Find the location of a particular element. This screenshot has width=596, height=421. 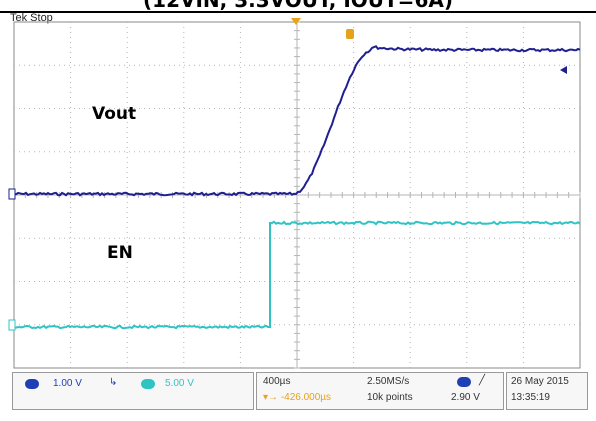

ch2-ground-marker is located at coordinates (12, 325).